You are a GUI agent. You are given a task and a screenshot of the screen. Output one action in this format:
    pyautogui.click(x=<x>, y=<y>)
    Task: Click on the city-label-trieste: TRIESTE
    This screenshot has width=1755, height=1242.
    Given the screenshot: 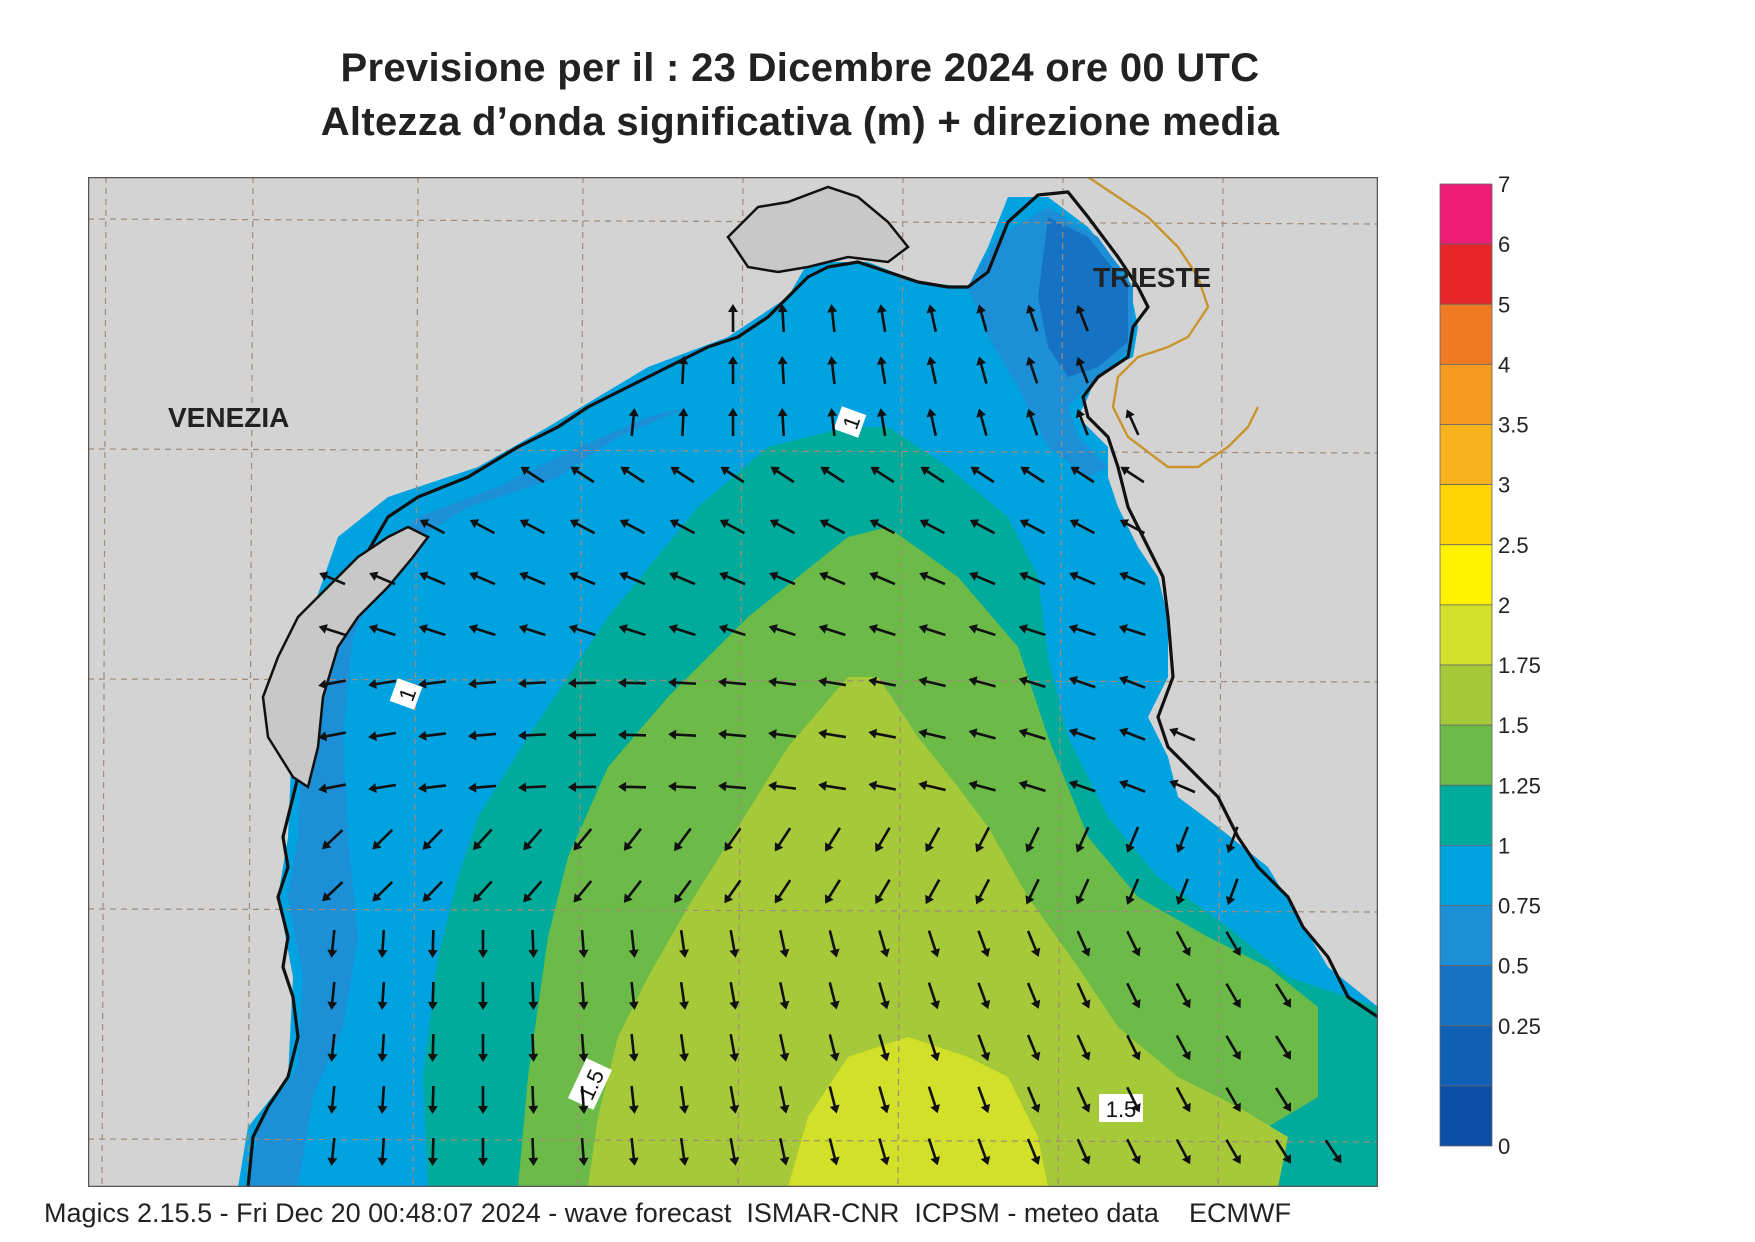 What is the action you would take?
    pyautogui.click(x=1152, y=277)
    